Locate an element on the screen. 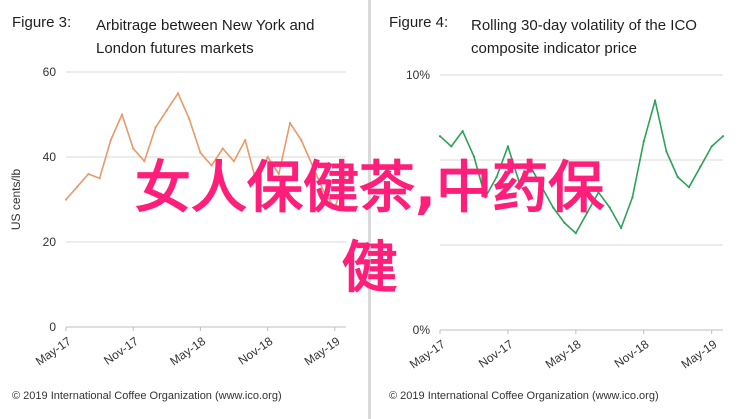 This screenshot has width=739, height=419. figure-4-x-tick-label: Nov-18 is located at coordinates (632, 354).